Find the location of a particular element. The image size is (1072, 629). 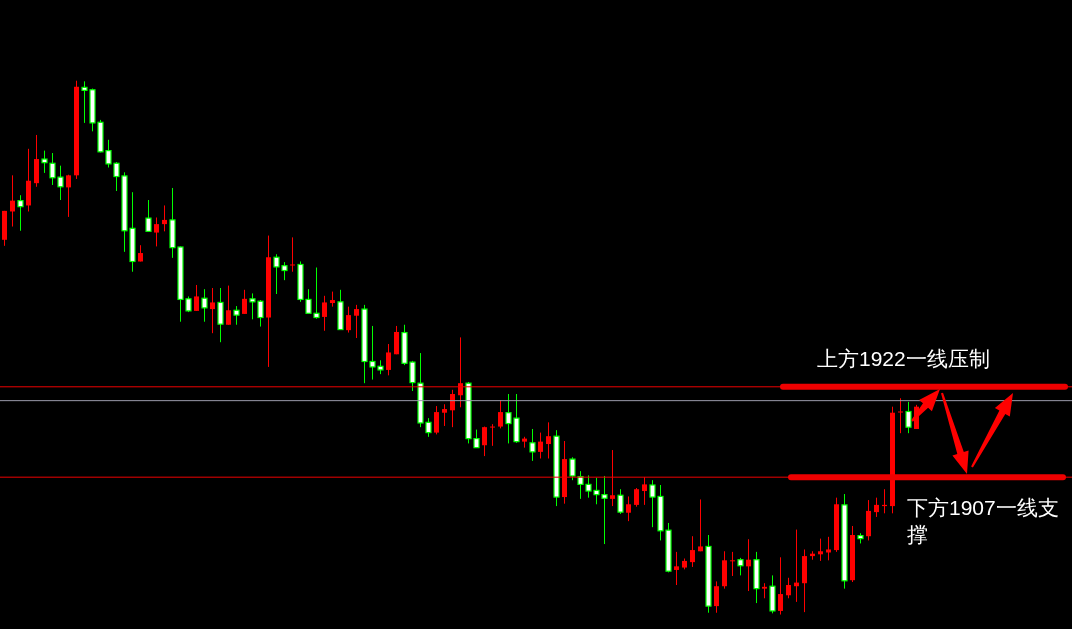

ref-line-label: 上方1922一线压制 is located at coordinates (904, 358).